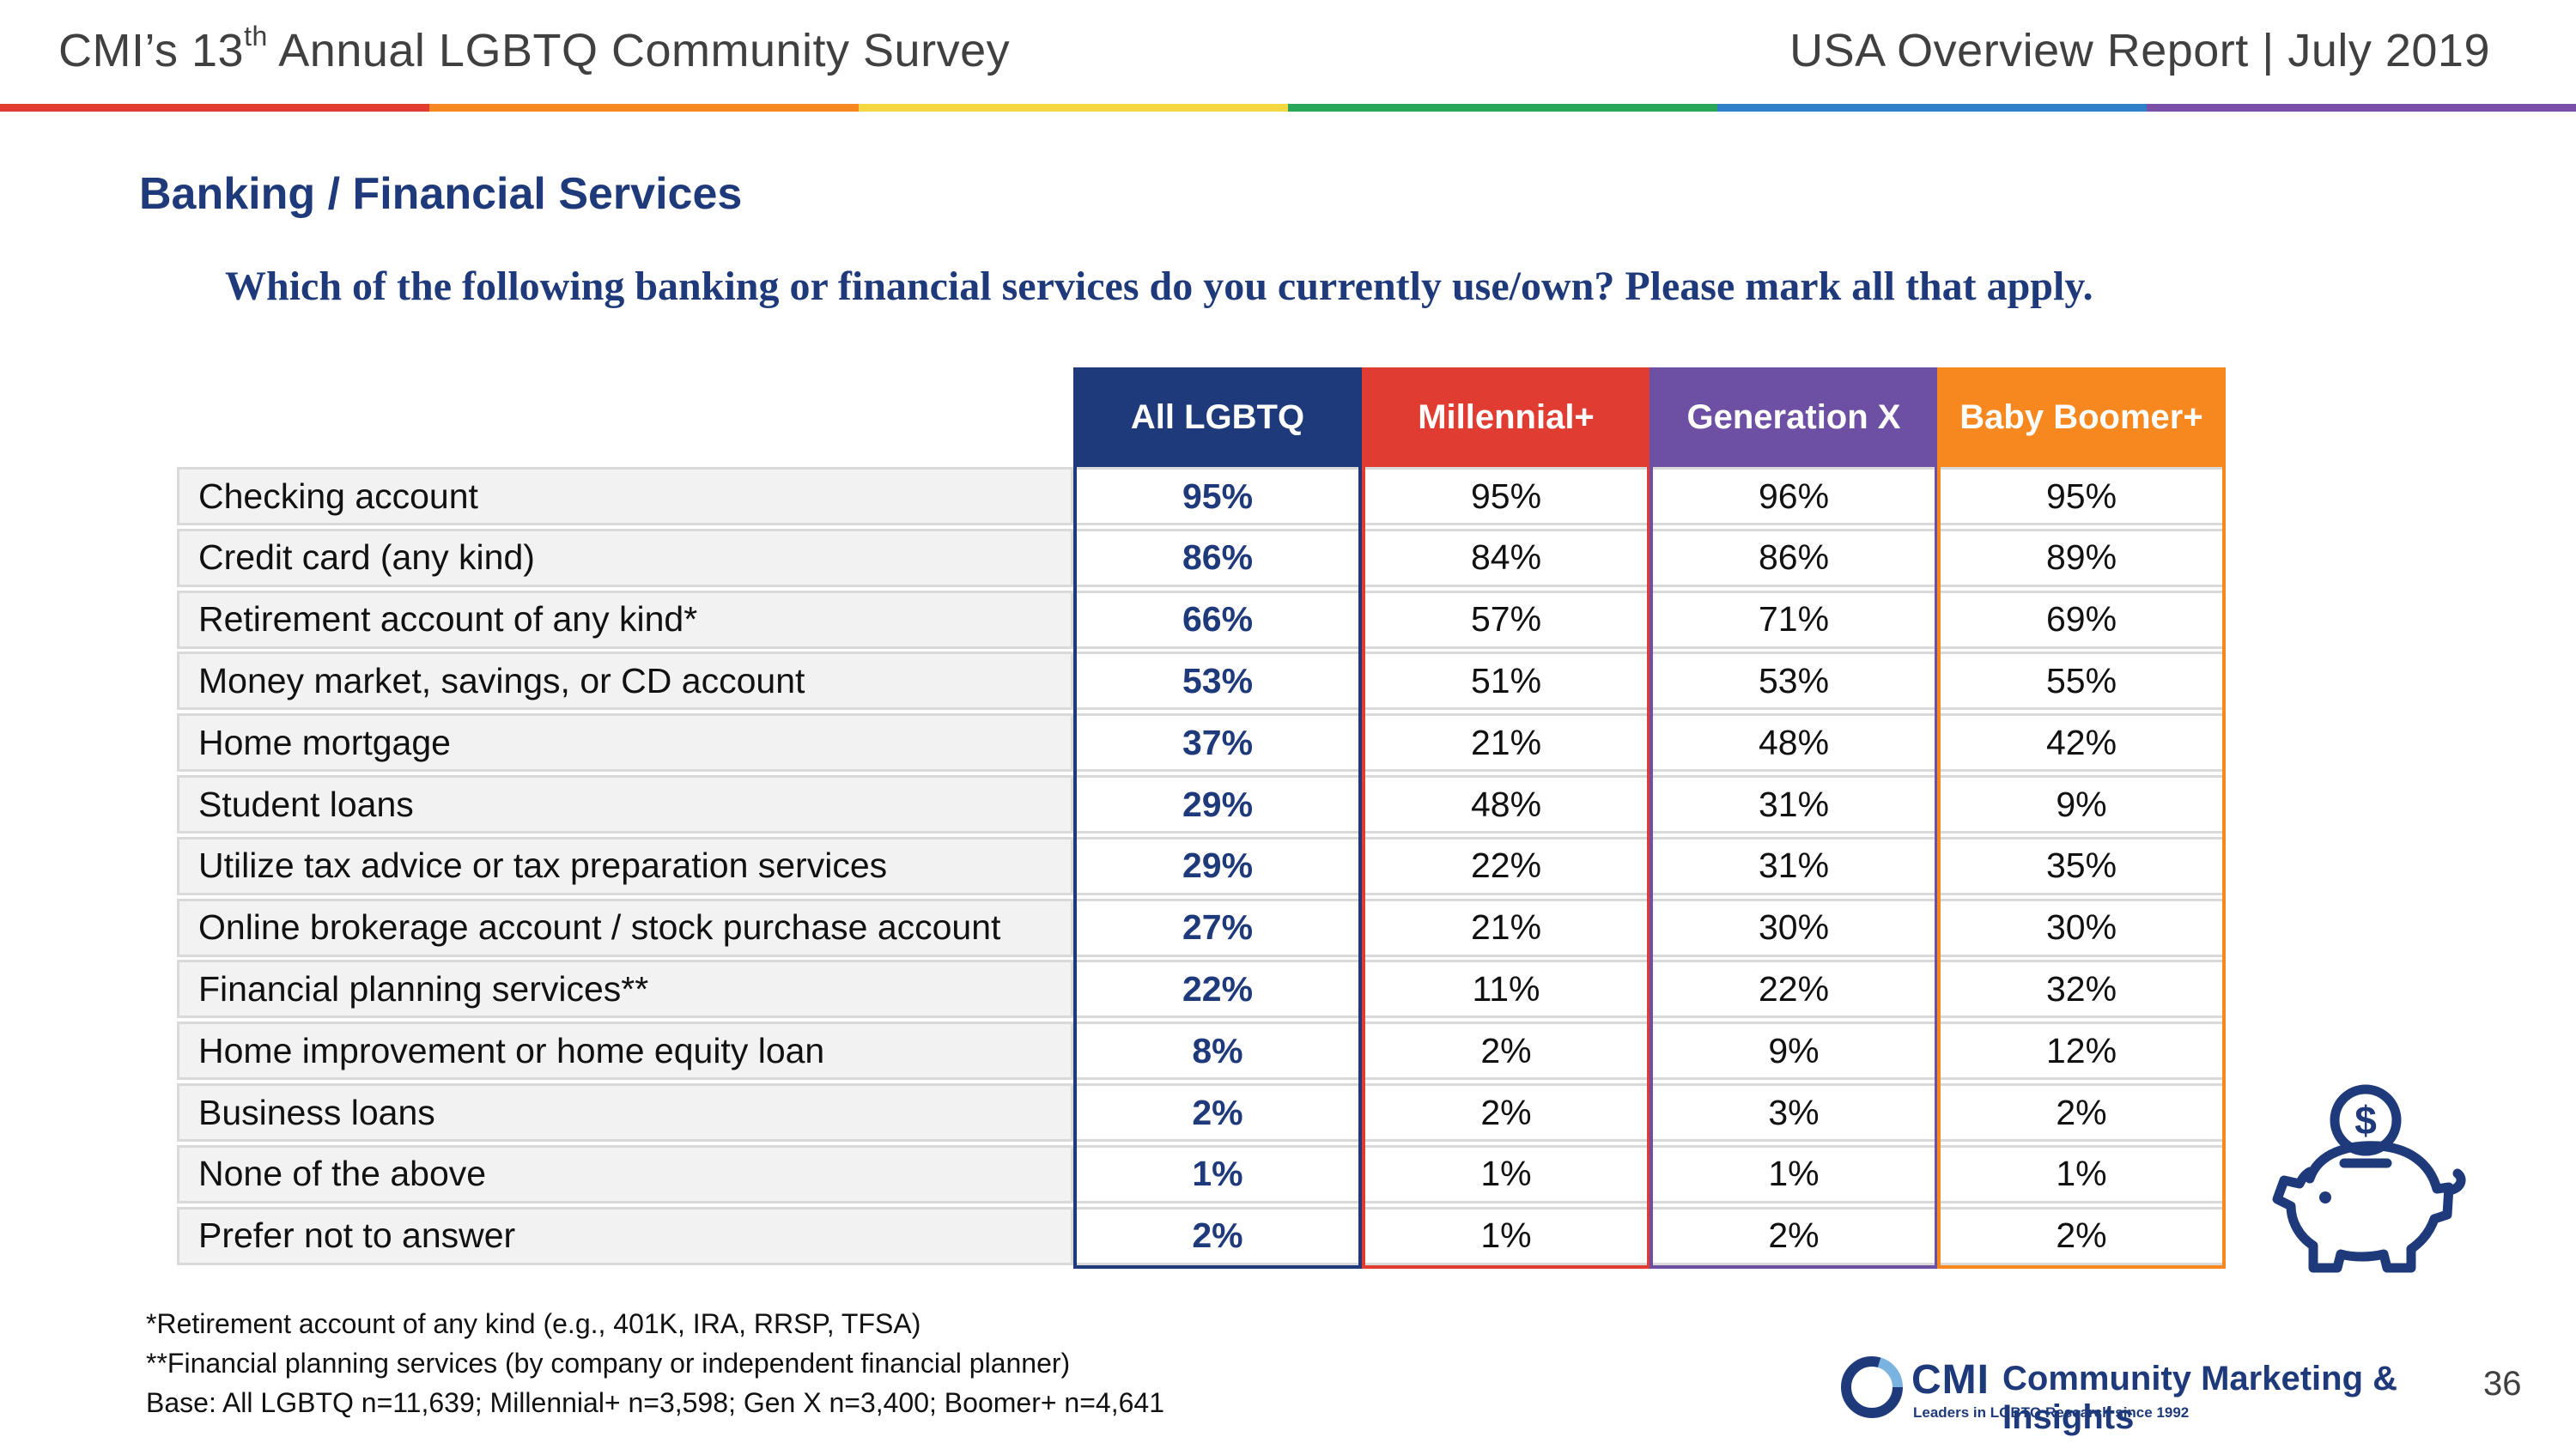 Image resolution: width=2576 pixels, height=1449 pixels. What do you see at coordinates (1217, 619) in the screenshot?
I see `table-cell: 66%` at bounding box center [1217, 619].